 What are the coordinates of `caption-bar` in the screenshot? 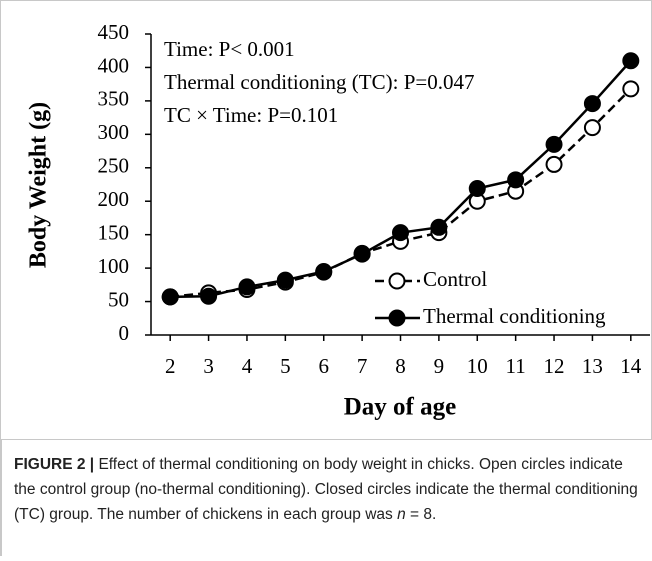 It's located at (1, 498).